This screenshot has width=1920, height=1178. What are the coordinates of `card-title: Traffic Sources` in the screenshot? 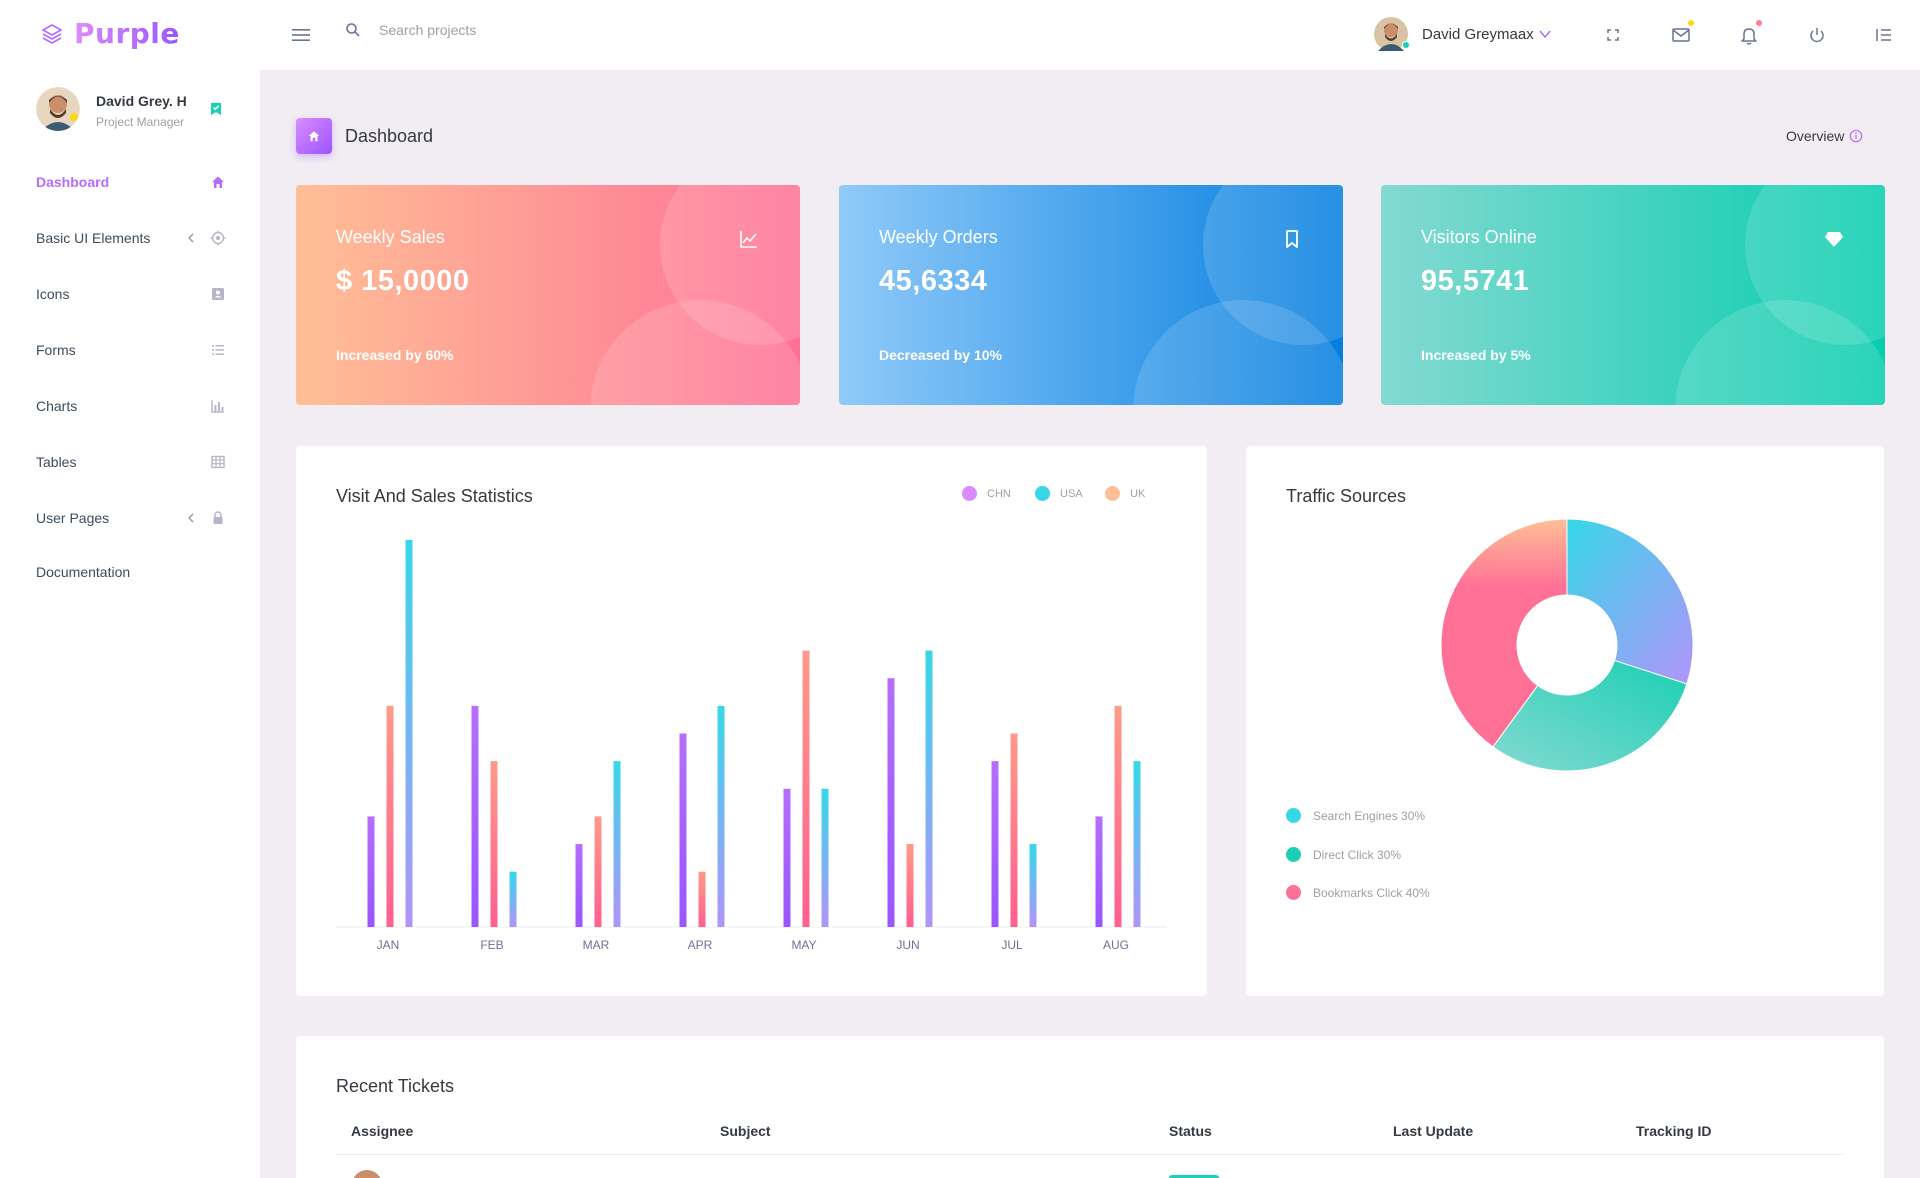 It's located at (1346, 496).